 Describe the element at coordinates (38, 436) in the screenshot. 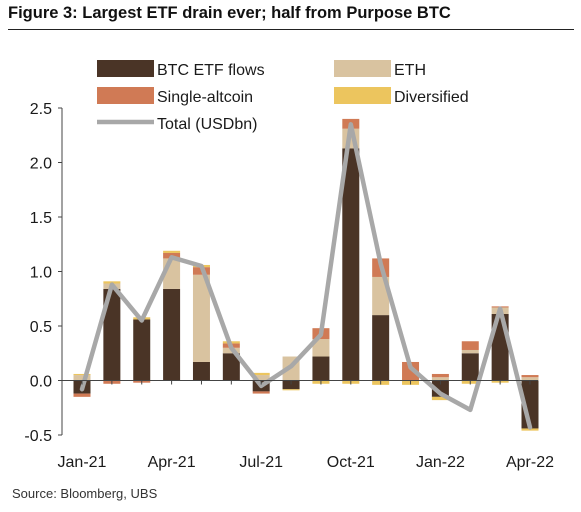

I see `y-tick-label: -0.5` at that location.